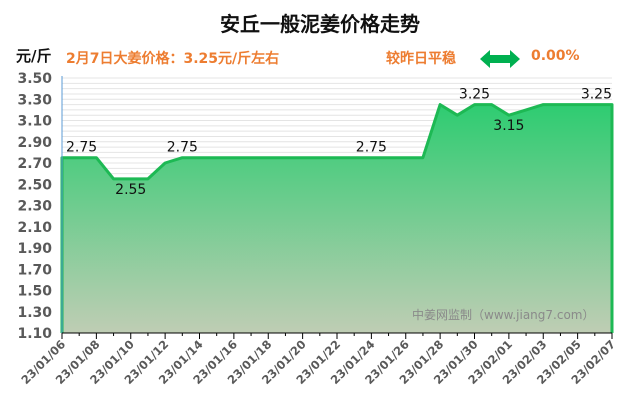 This screenshot has height=410, width=640. Describe the element at coordinates (34, 292) in the screenshot. I see `y-tick-label: 1.50` at that location.